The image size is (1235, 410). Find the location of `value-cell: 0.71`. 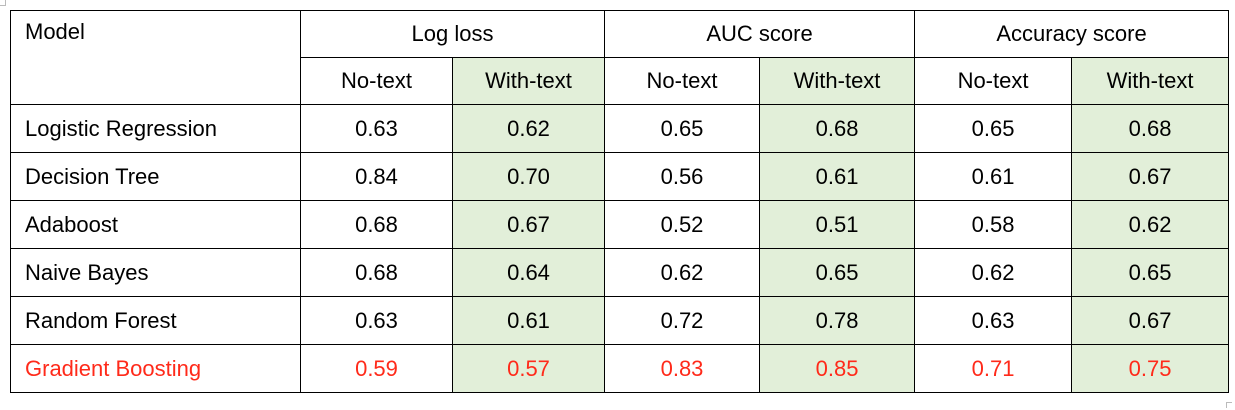

value-cell: 0.71 is located at coordinates (993, 368).